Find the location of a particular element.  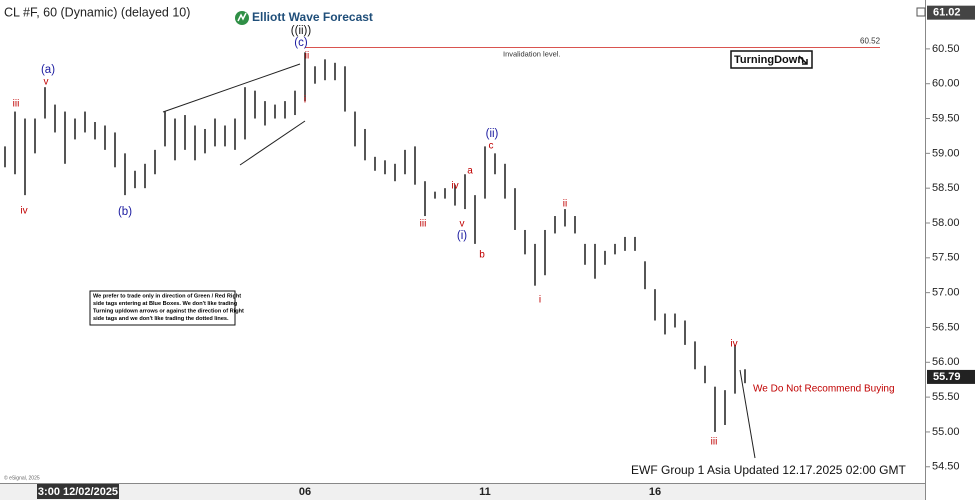

date-tag is located at coordinates (78, 491).